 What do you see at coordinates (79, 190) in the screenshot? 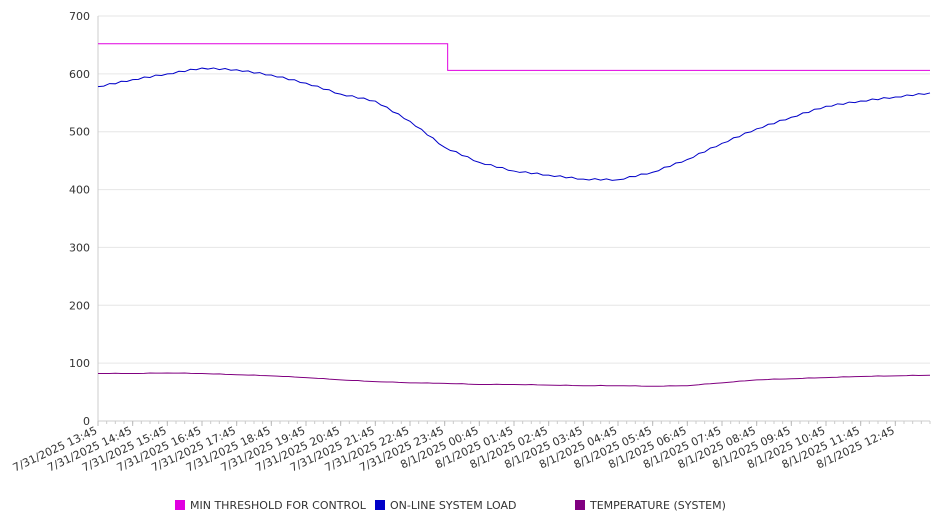
I see `y-tick-label: 400` at bounding box center [79, 190].